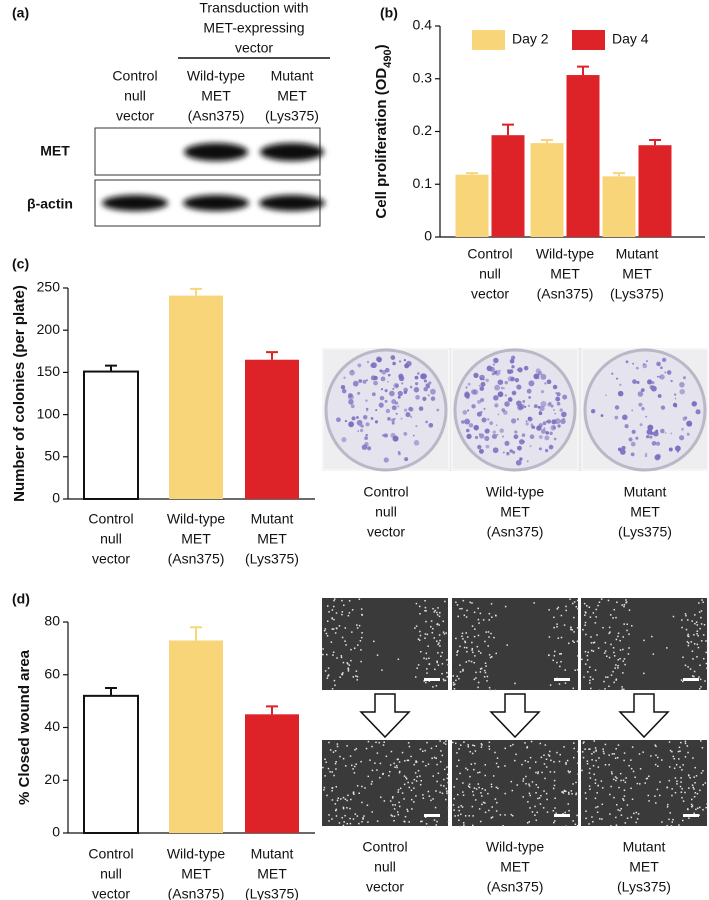 Image resolution: width=709 pixels, height=900 pixels. I want to click on photo-label: vector, so click(385, 887).